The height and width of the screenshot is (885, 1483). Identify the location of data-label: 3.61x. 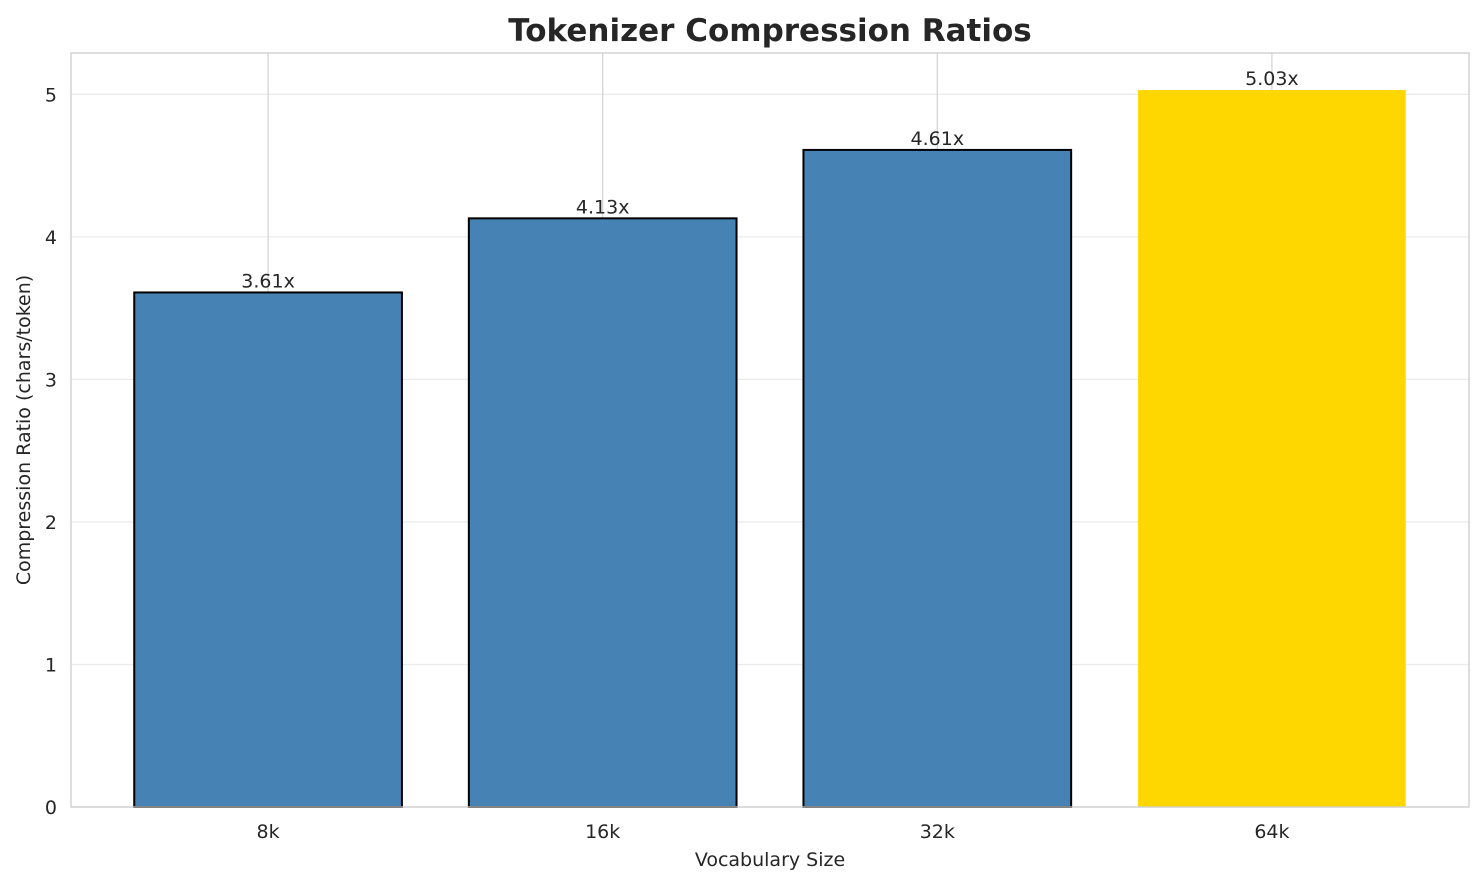
(268, 281).